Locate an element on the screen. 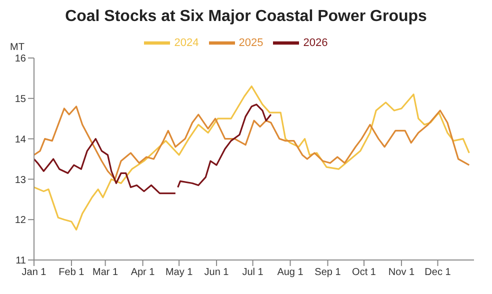 This screenshot has height=294, width=492. x-tick-label: Oct 1 is located at coordinates (364, 272).